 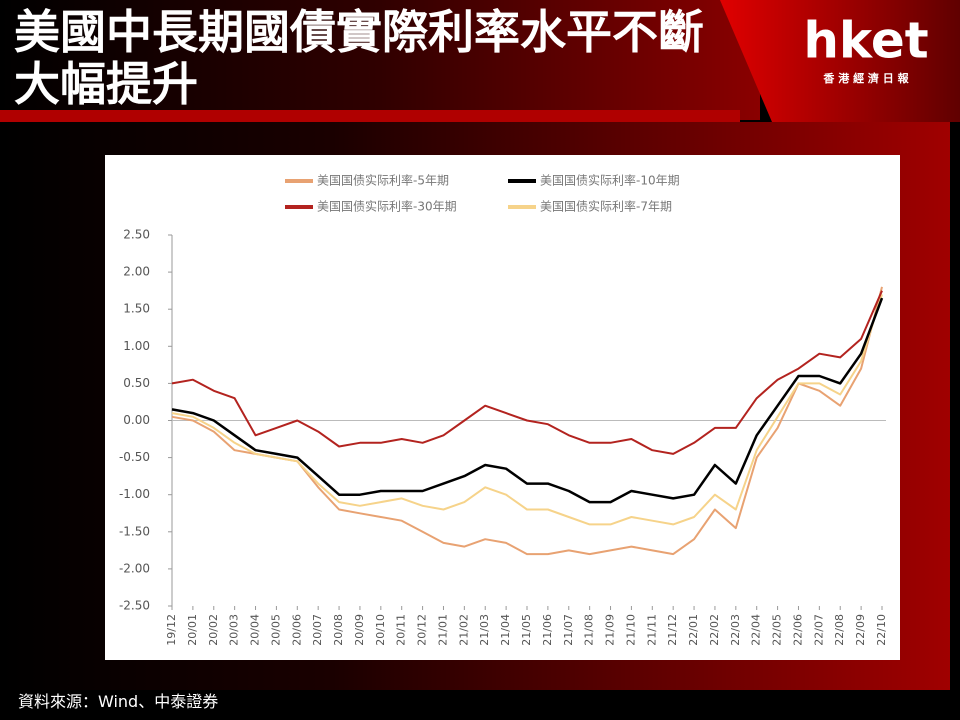 What do you see at coordinates (568, 630) in the screenshot?
I see `x-tick-label: 21/07` at bounding box center [568, 630].